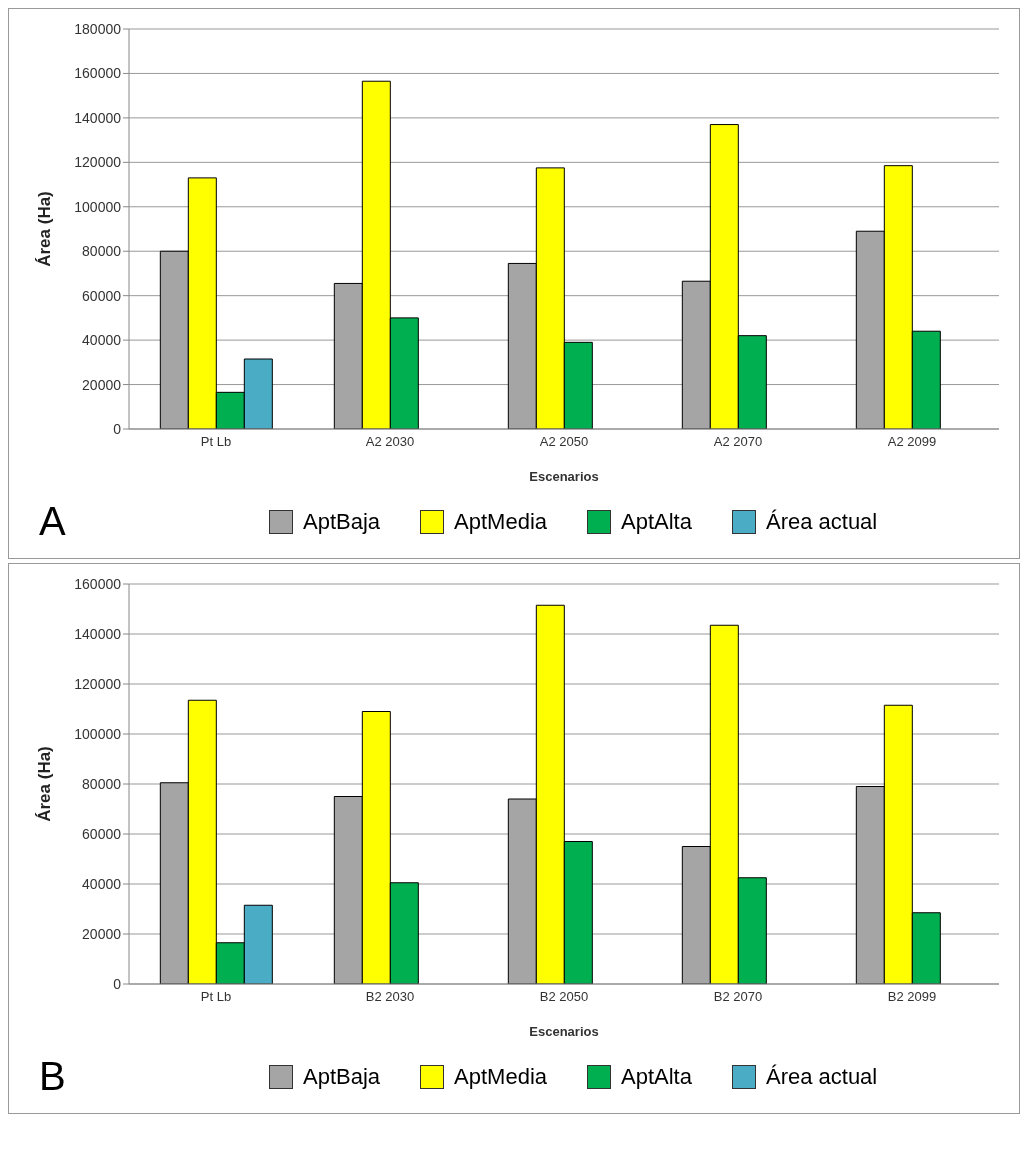 The image size is (1034, 1175). I want to click on text: A, so click(53, 521).